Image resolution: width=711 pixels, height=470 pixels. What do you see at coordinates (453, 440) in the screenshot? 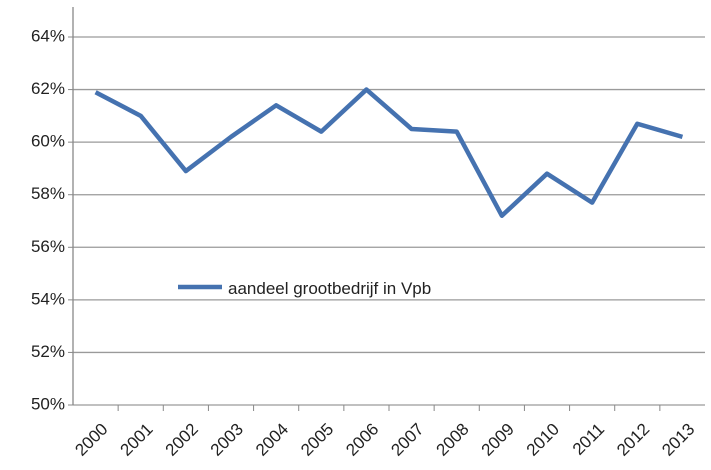
I see `x-tick-label: 2008` at bounding box center [453, 440].